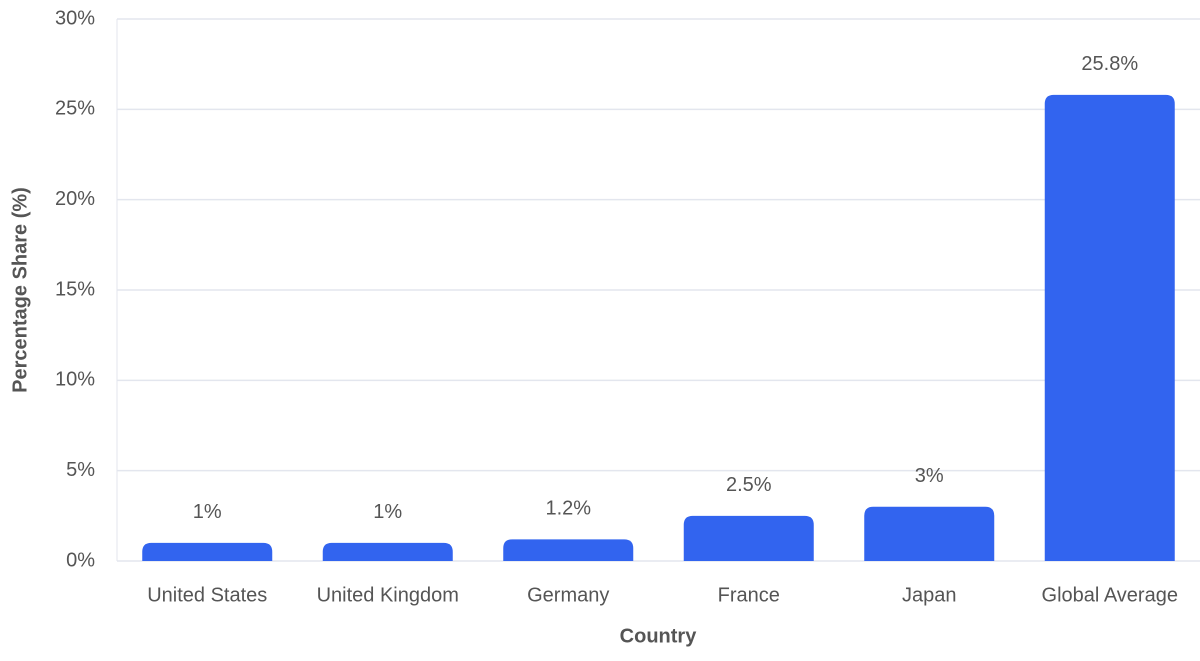 This screenshot has height=661, width=1200. I want to click on x-tick-label: France, so click(749, 595).